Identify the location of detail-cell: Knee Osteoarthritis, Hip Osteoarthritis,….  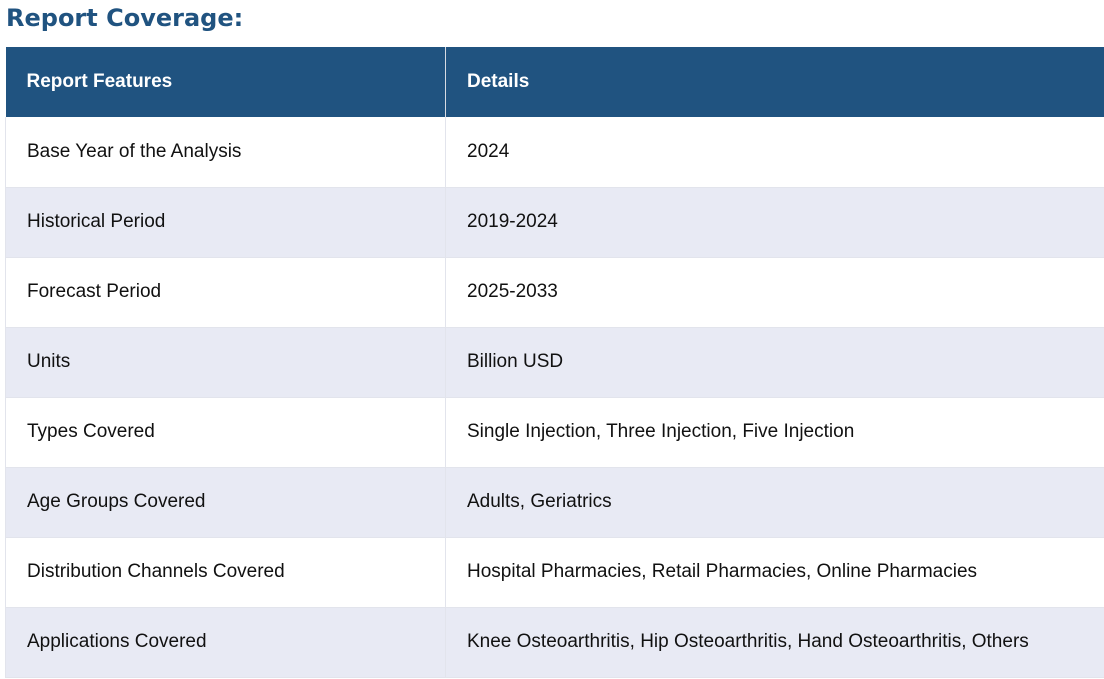
(774, 642).